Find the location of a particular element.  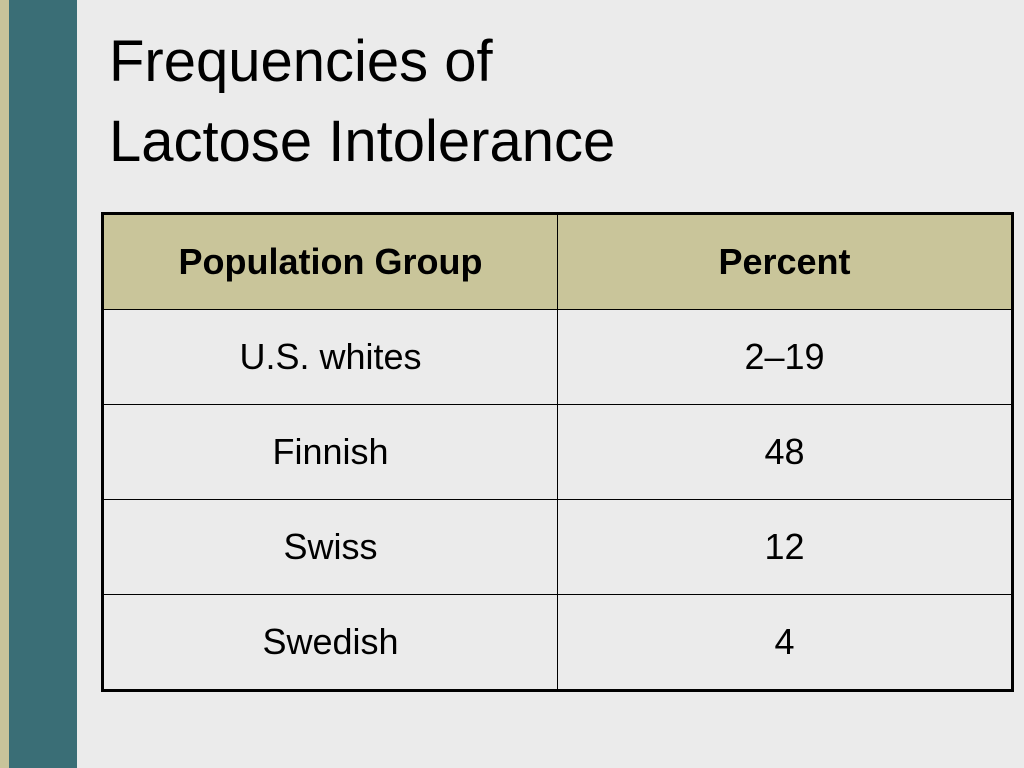

slide-title-line-2: Lactose Intolerance is located at coordinates (362, 141).